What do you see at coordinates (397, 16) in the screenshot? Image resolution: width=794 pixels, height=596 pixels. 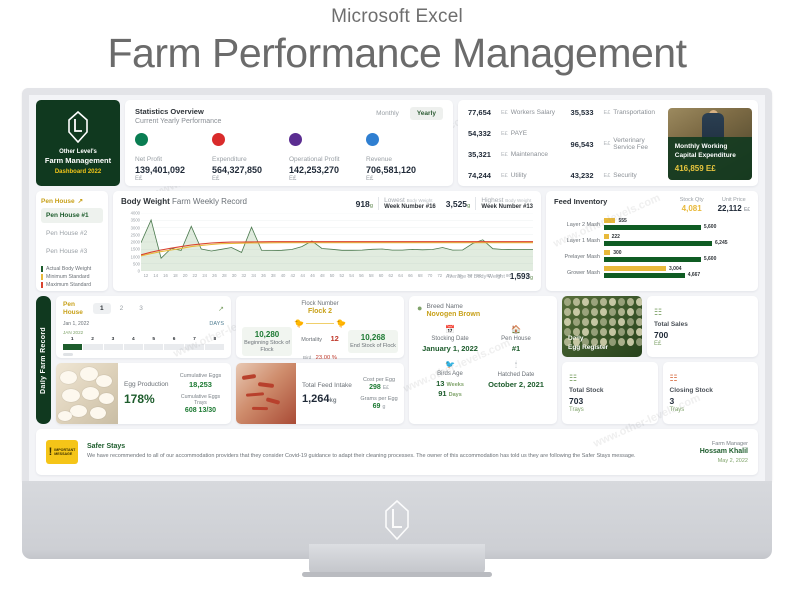 I see `app-name: Microsoft Excel` at bounding box center [397, 16].